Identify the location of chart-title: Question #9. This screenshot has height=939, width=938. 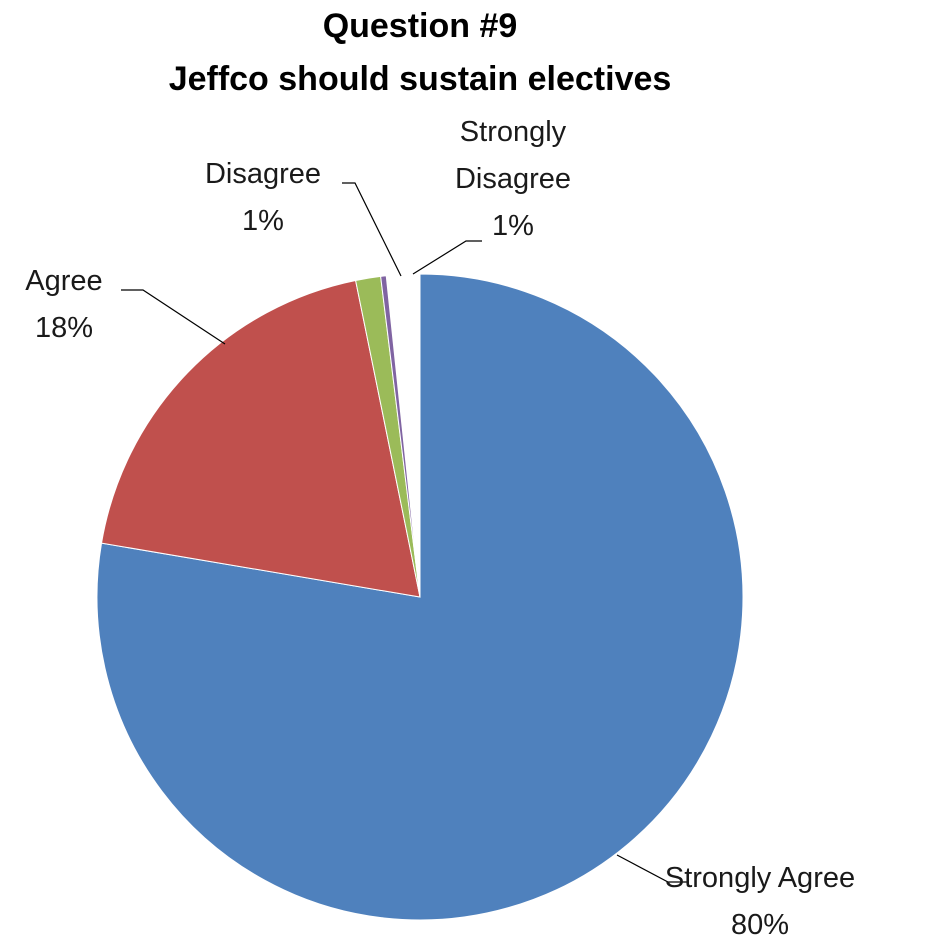
(420, 26).